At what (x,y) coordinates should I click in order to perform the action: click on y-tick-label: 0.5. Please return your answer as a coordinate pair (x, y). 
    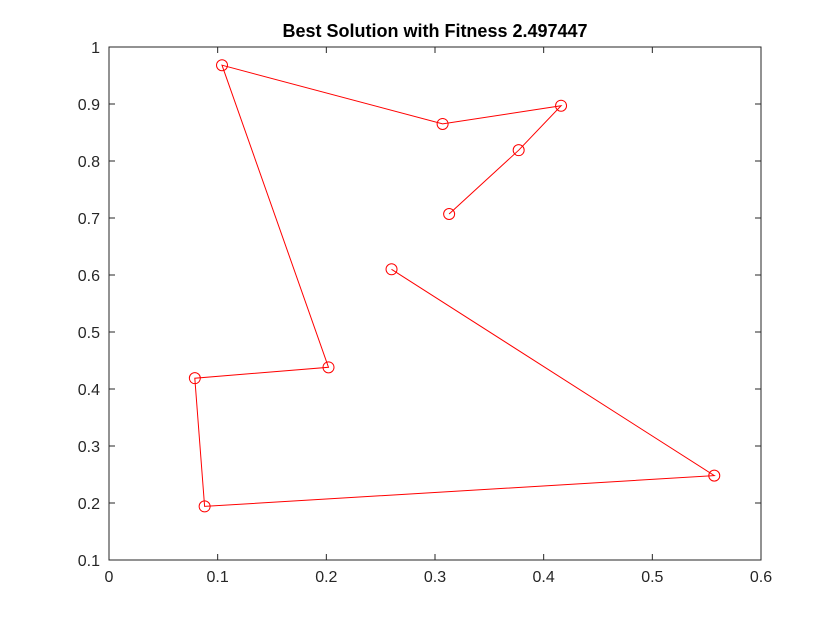
    Looking at the image, I should click on (89, 333).